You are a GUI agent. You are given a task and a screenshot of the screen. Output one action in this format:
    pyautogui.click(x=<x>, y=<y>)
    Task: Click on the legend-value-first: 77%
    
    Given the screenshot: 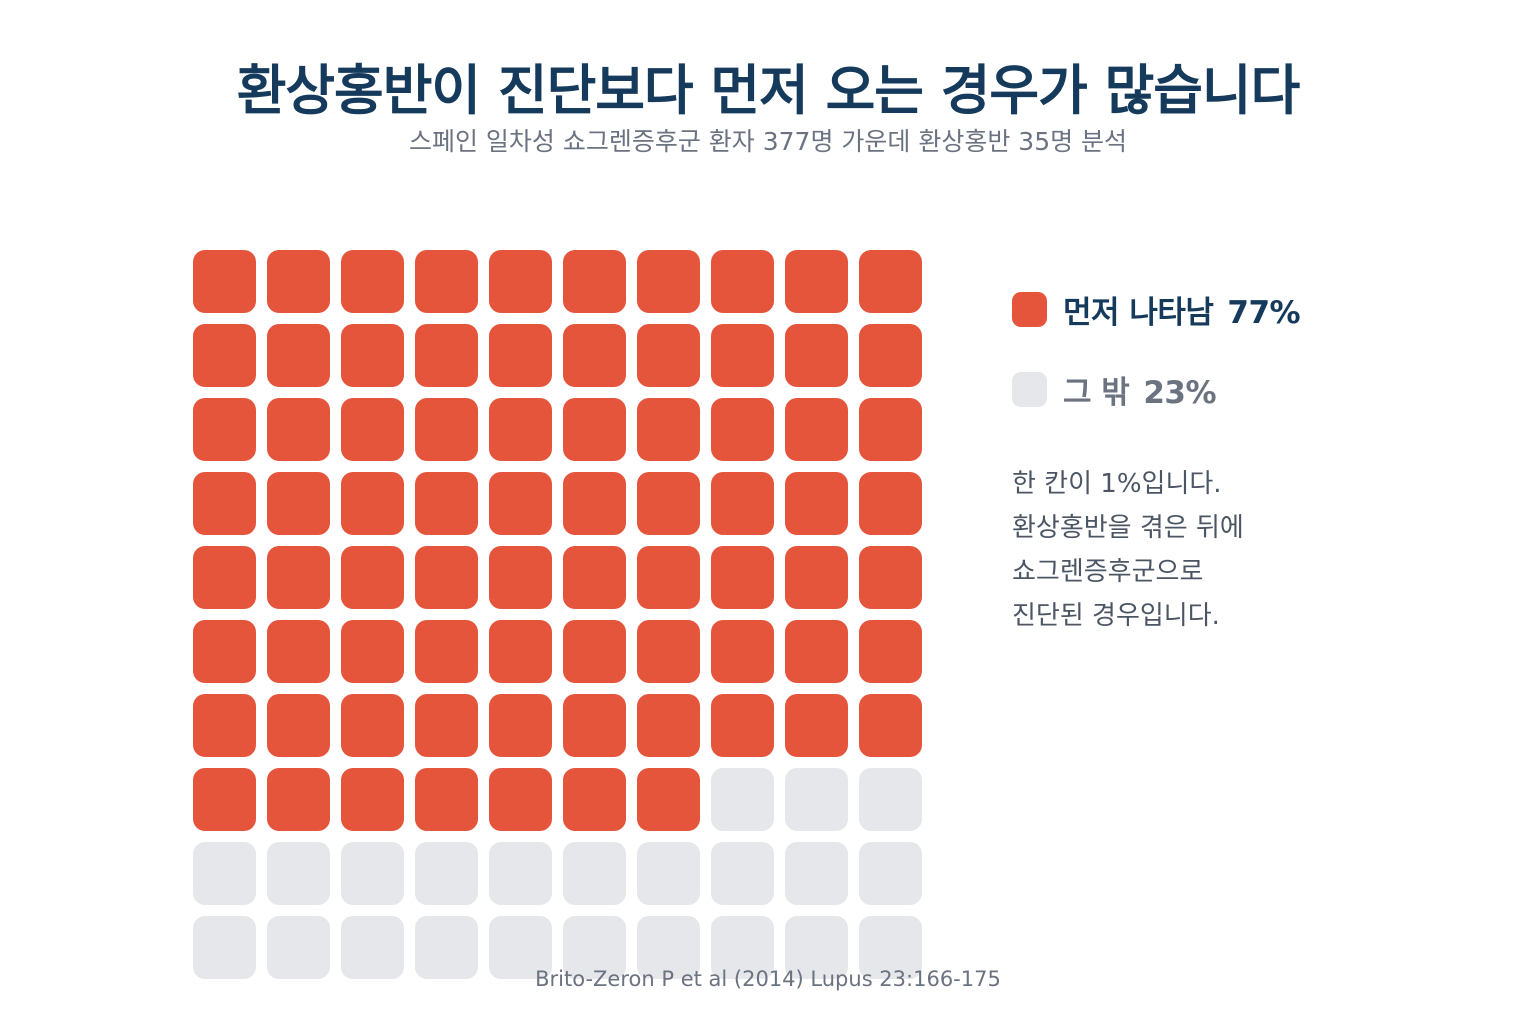 What is the action you would take?
    pyautogui.click(x=1264, y=312)
    